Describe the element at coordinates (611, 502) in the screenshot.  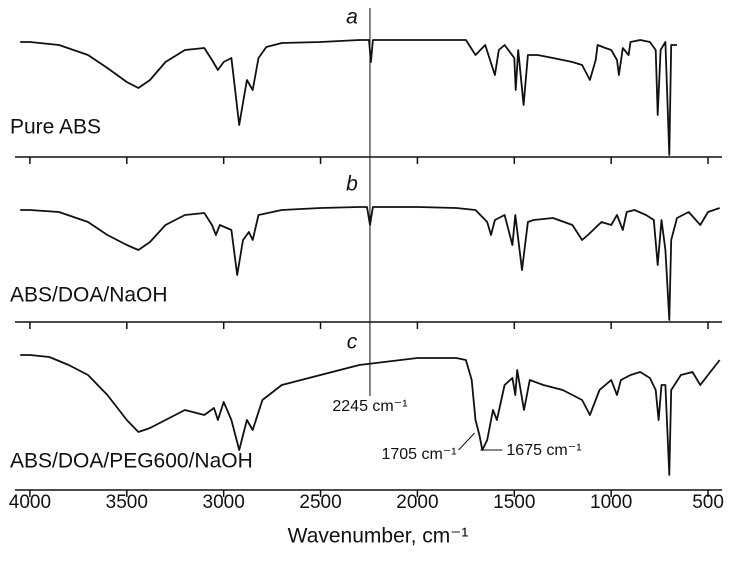
I see `x-tick-label: 1000` at that location.